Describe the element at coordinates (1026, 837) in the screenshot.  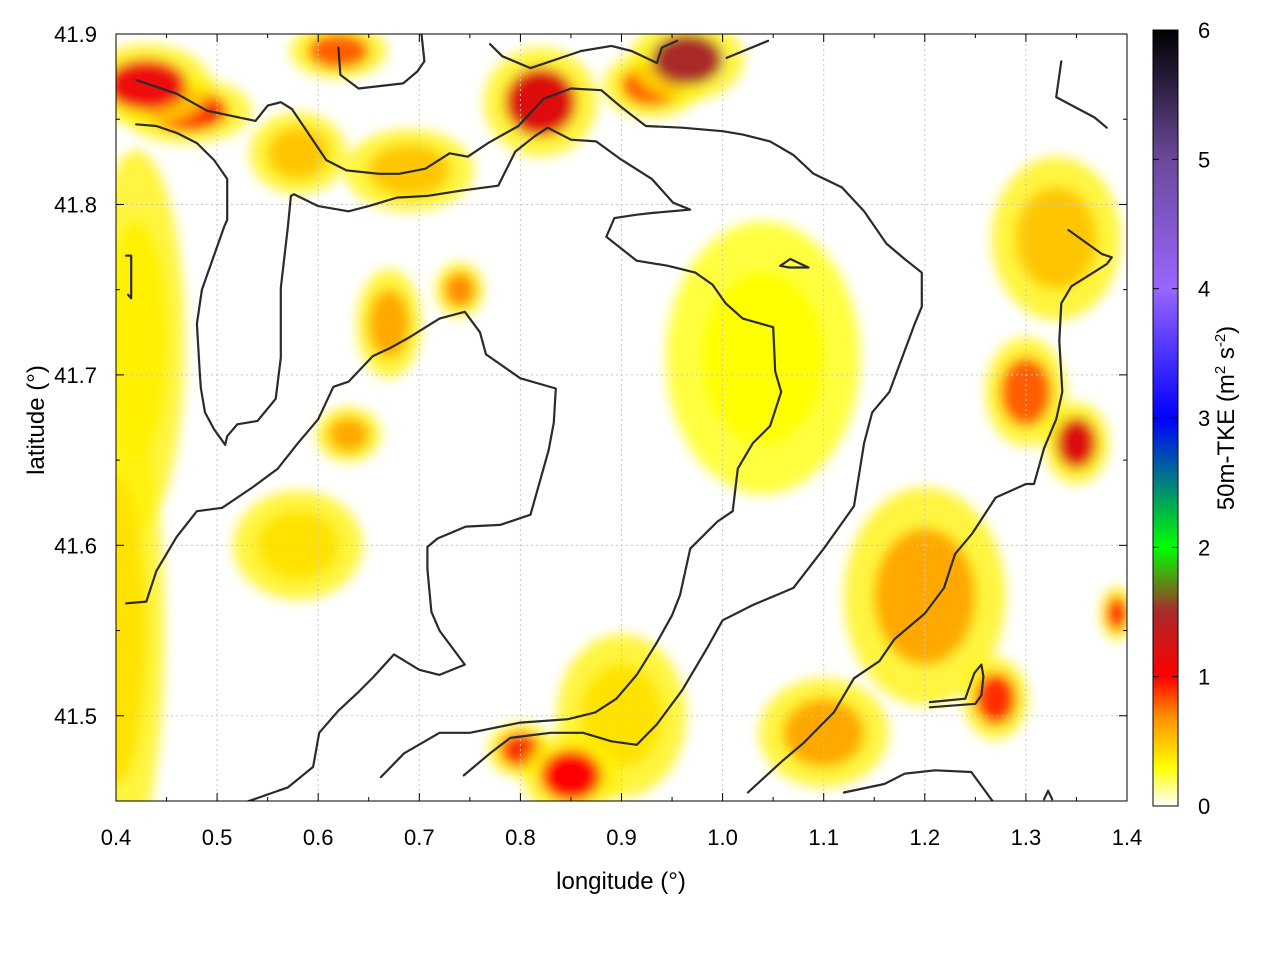
I see `x-tick-label: 1.3` at that location.